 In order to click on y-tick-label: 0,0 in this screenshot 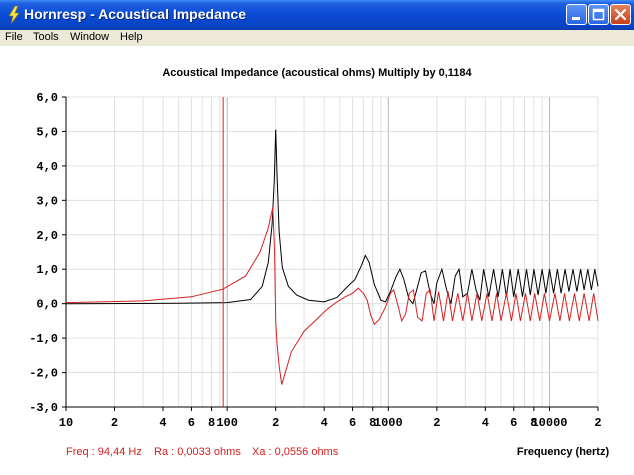, I will do `click(47, 305)`.